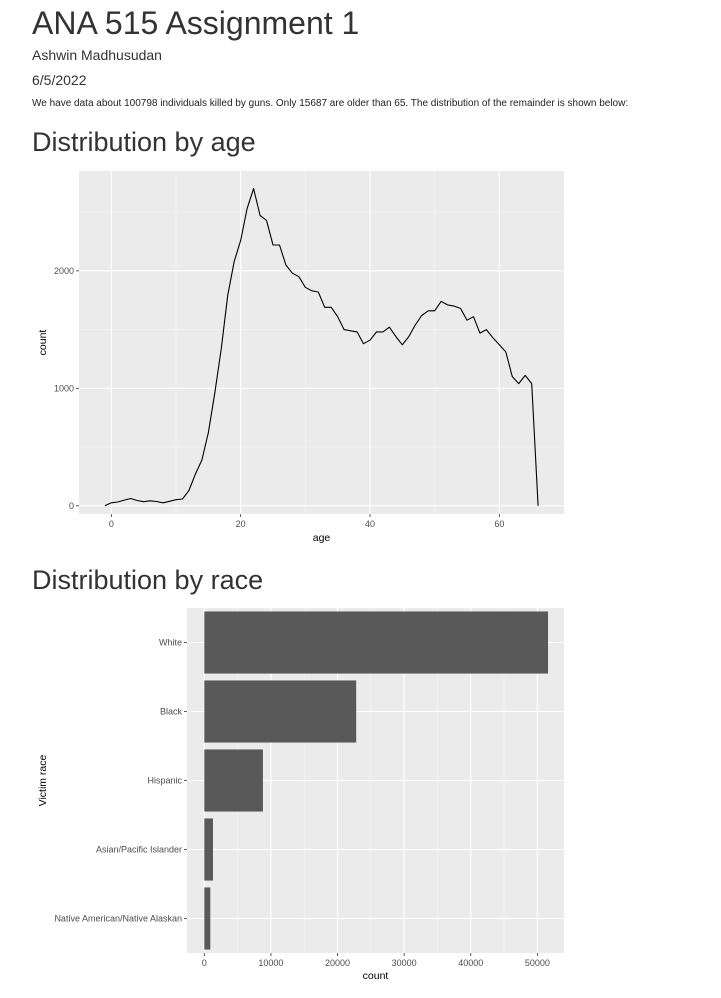 The image size is (721, 998). I want to click on bar-hispanic, so click(233, 780).